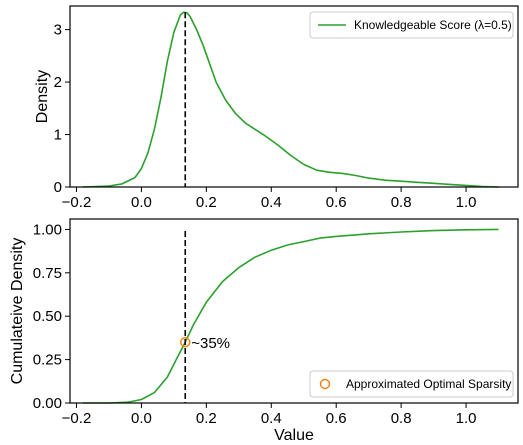 The image size is (523, 445). What do you see at coordinates (466, 418) in the screenshot?
I see `bot-x-tick-label: 1.0` at bounding box center [466, 418].